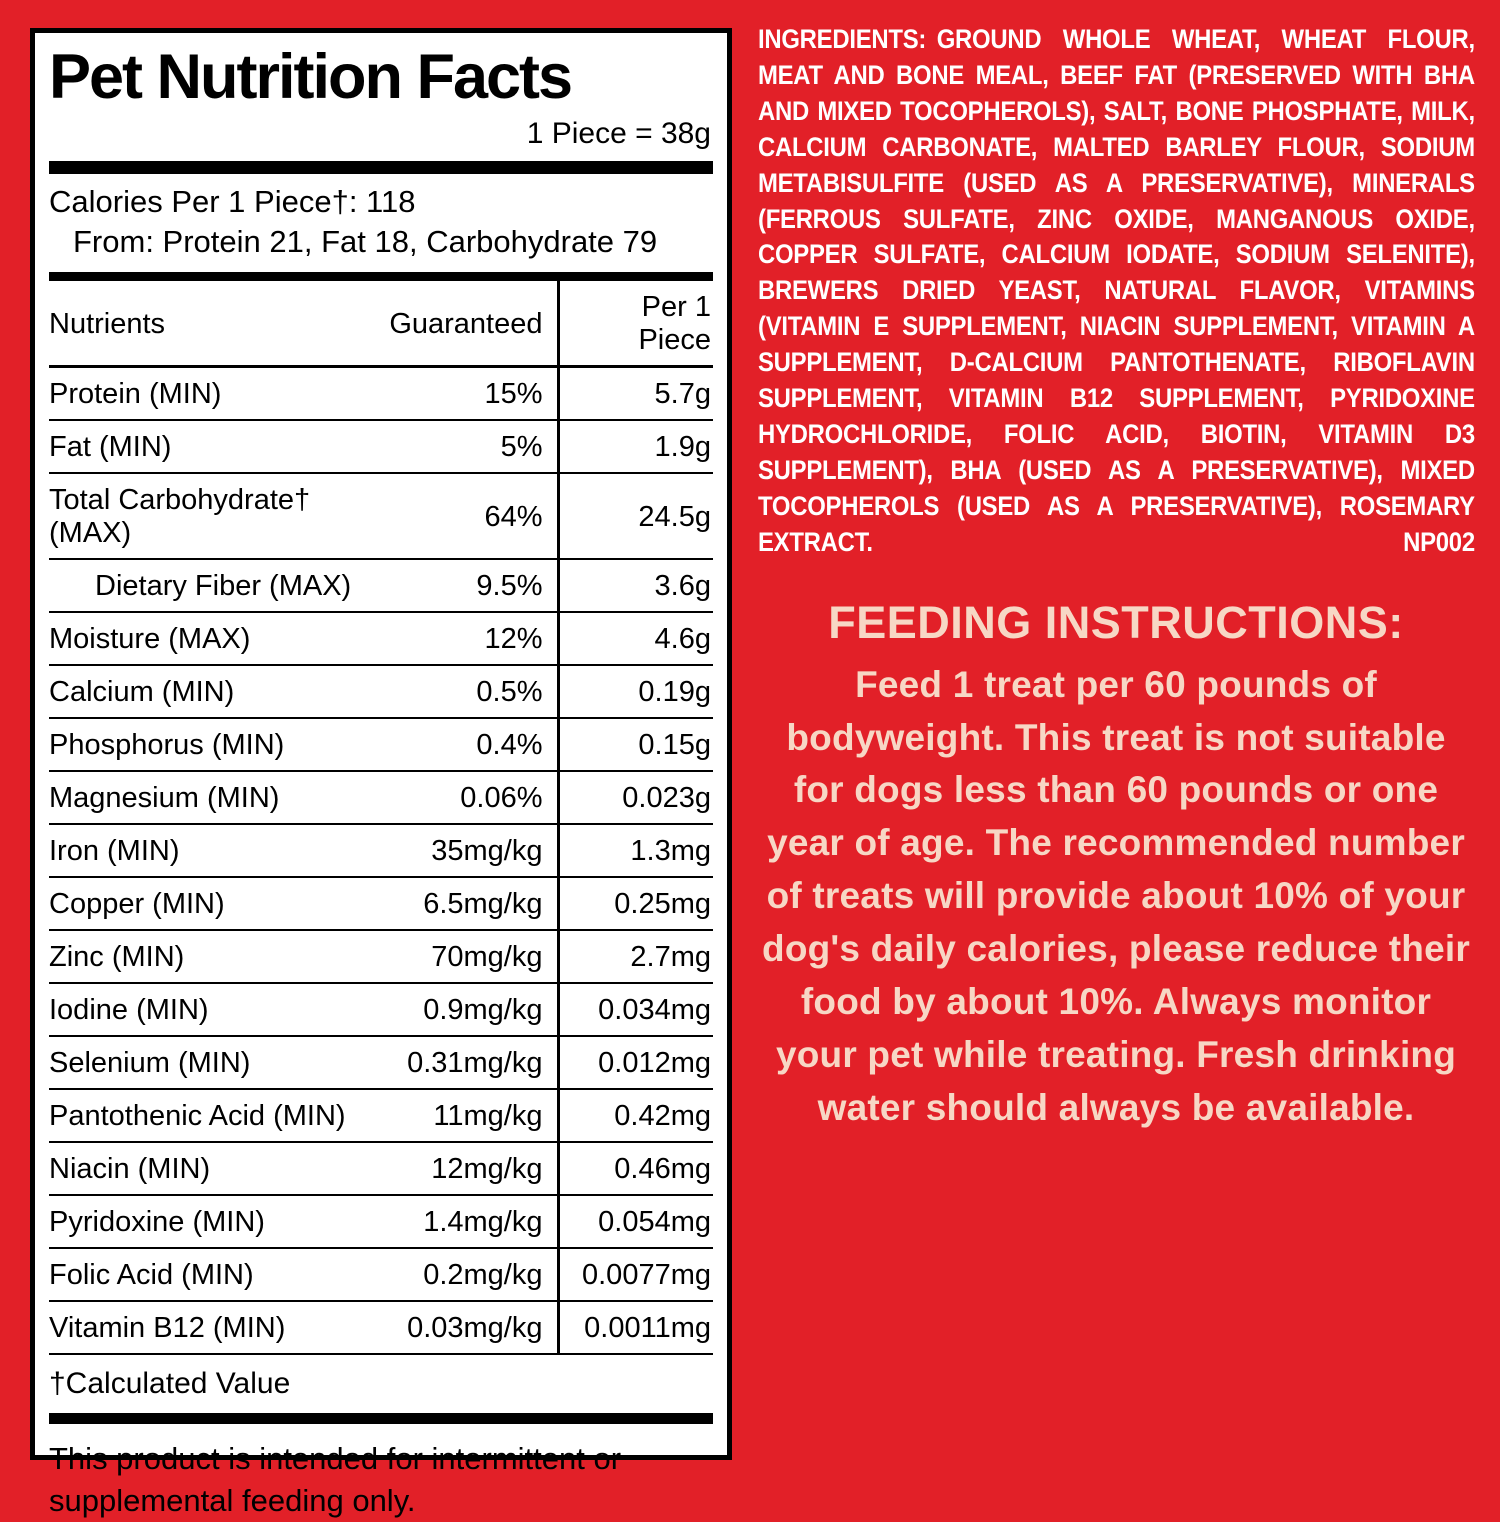 The height and width of the screenshot is (1522, 1500). Describe the element at coordinates (311, 77) in the screenshot. I see `panel-title: Pet Nutrition Facts` at that location.